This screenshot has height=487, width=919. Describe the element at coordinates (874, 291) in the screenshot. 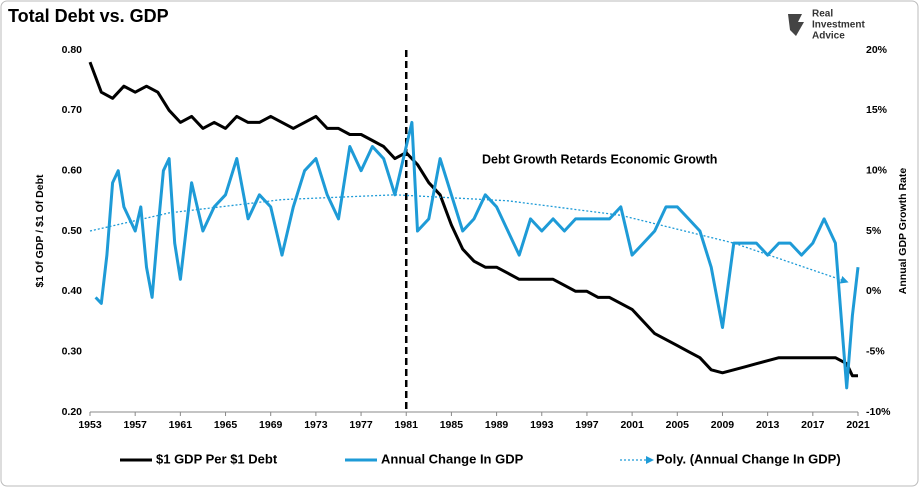

I see `y2-tick-label: 0%` at that location.